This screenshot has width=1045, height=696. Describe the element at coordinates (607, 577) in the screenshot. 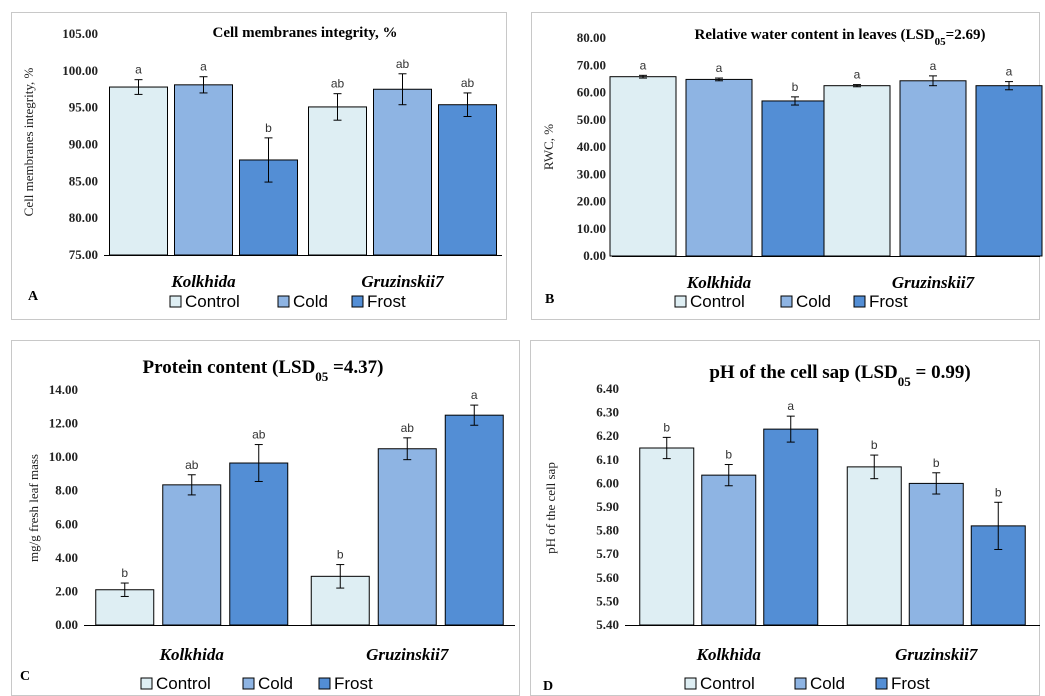

I see `y-tick-label: 5.60` at that location.